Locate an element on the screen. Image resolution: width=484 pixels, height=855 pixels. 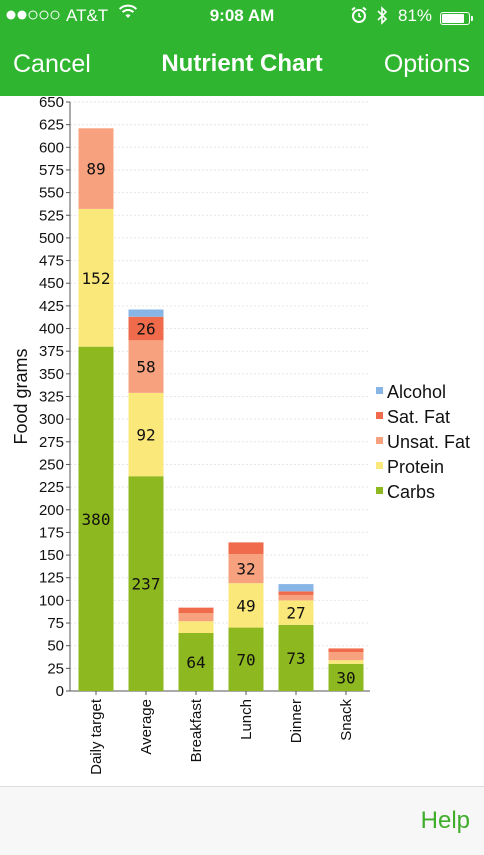
data-label: 27 is located at coordinates (295, 613).